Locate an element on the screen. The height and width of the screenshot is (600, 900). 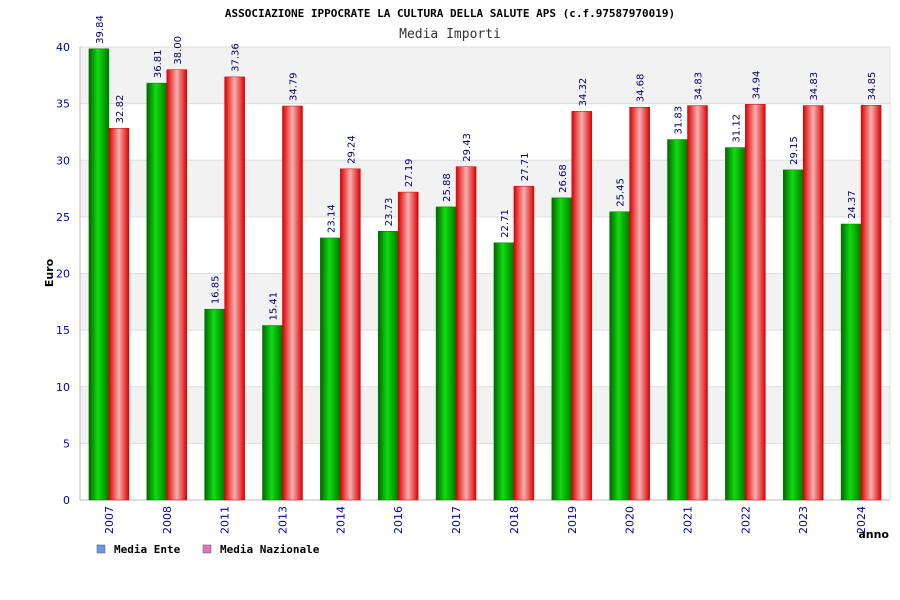
data-label: 34.68 is located at coordinates (641, 88).